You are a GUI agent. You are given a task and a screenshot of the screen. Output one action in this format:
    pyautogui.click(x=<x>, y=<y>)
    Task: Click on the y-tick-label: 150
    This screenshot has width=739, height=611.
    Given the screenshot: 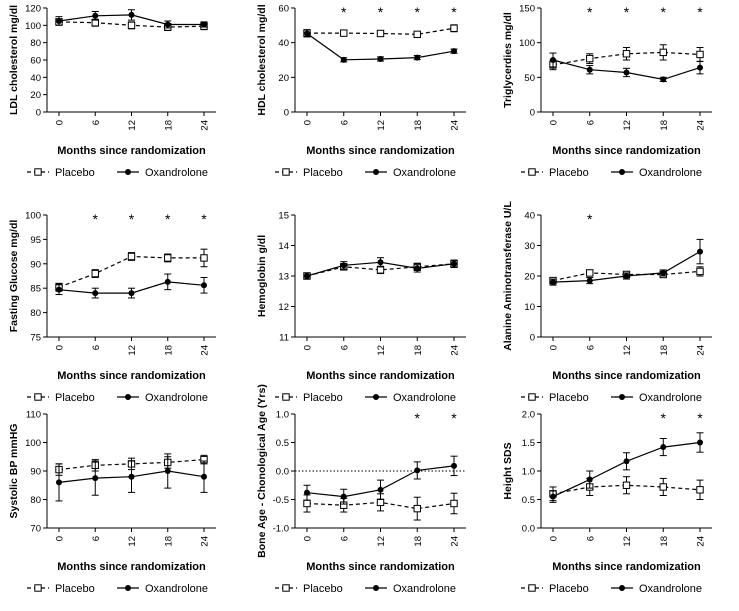 What is the action you would take?
    pyautogui.click(x=527, y=9)
    